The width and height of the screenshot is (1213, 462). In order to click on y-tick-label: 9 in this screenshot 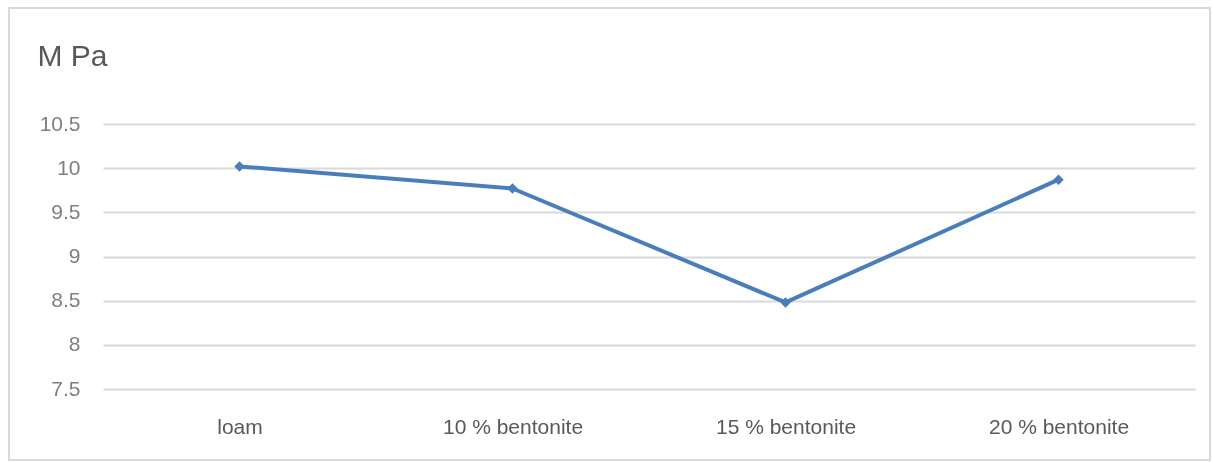, I will do `click(74, 255)`.